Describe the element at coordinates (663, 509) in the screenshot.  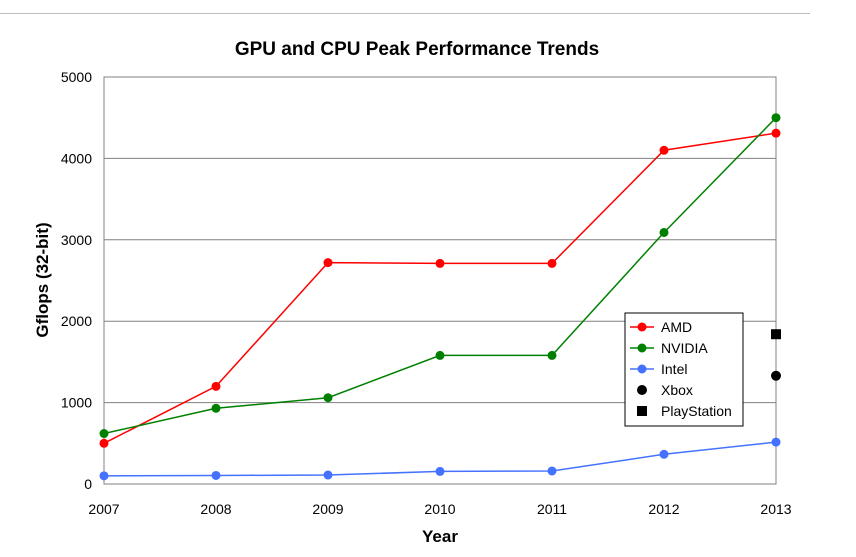
I see `x-tick-label-2012: 2012` at that location.